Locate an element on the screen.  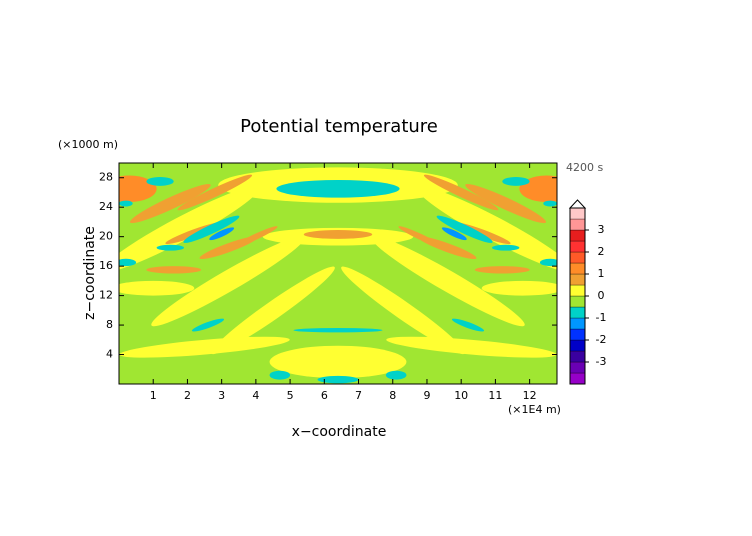
x-unit: (×1E4 m) is located at coordinates (534, 409).